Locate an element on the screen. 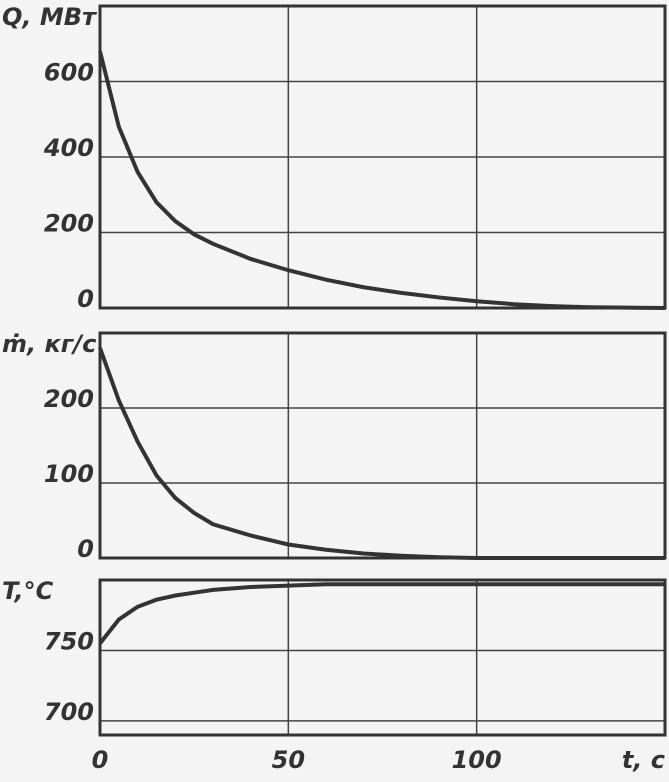 This screenshot has width=669, height=782. y-tick-label: 100 is located at coordinates (69, 474).